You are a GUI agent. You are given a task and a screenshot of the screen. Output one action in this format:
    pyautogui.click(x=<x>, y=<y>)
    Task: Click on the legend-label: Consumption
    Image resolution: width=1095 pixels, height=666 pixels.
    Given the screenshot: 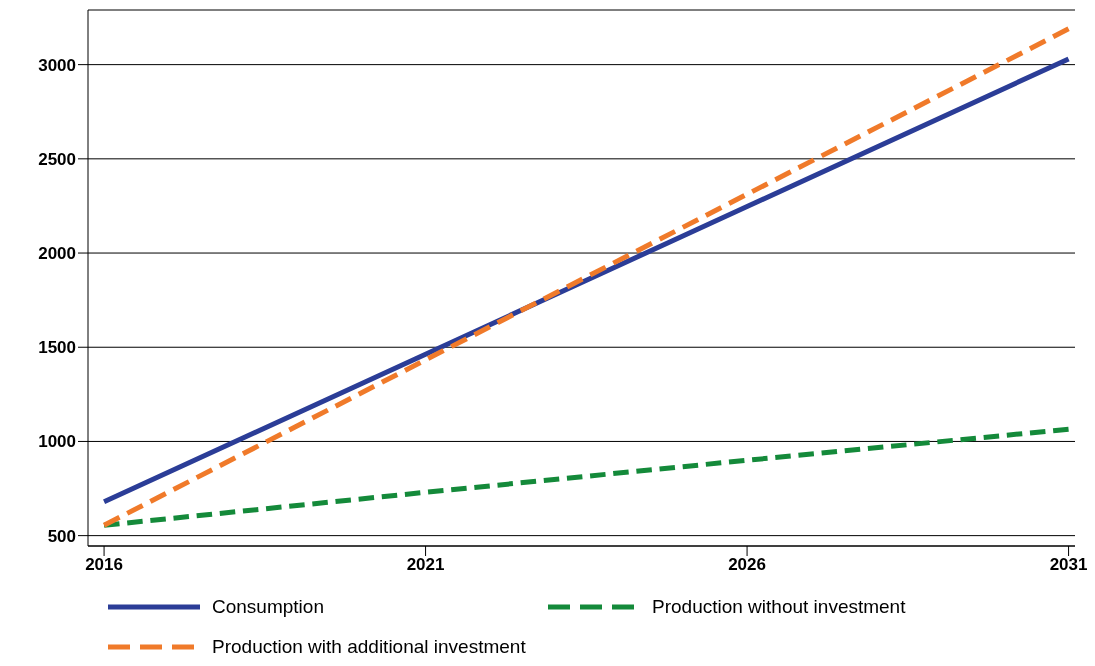 What is the action you would take?
    pyautogui.click(x=268, y=607)
    